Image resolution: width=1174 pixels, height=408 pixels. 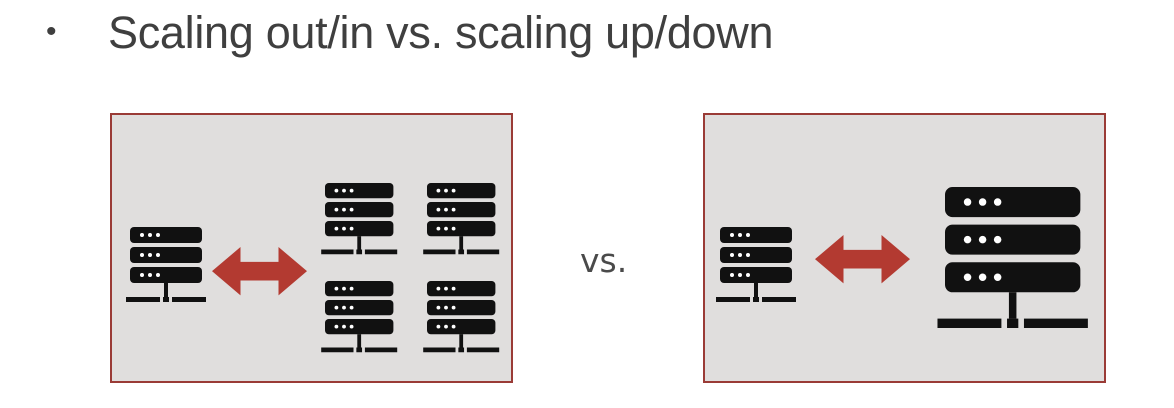 I want to click on bullet-item: • Scaling out/in vs. scaling up/down, so click(x=410, y=32).